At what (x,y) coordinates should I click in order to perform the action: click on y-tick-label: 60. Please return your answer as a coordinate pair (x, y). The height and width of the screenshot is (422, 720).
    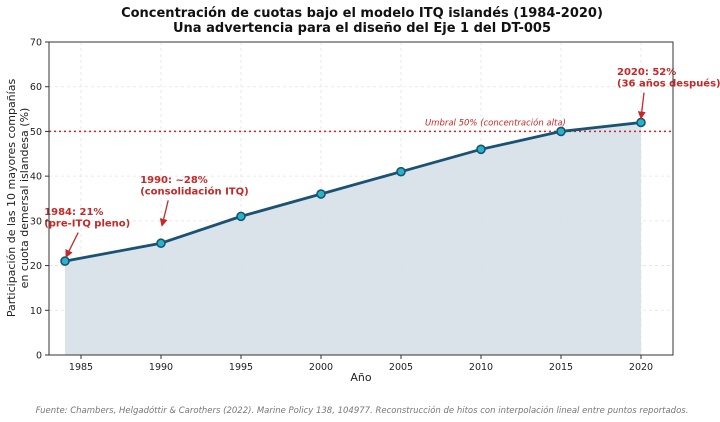
    Looking at the image, I should click on (36, 87).